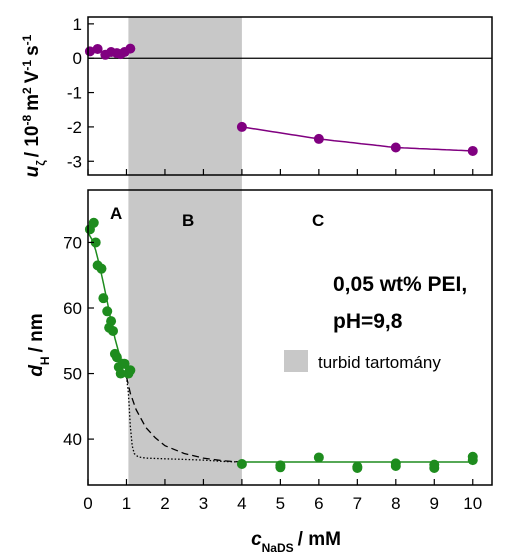  I want to click on bot-ylabel-sub: H, so click(45, 360).